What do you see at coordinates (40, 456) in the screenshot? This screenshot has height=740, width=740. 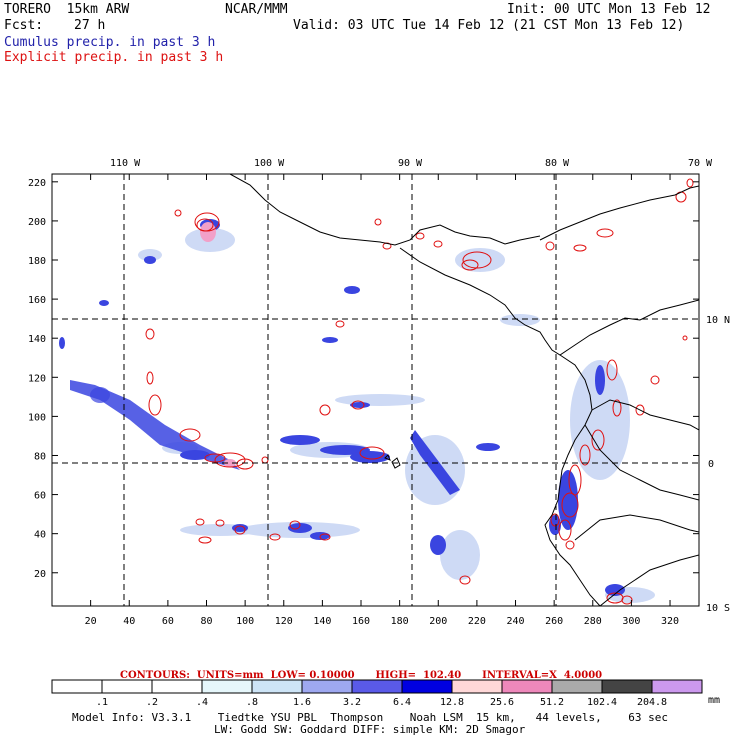 I see `y-tick-label: 80` at bounding box center [40, 456].